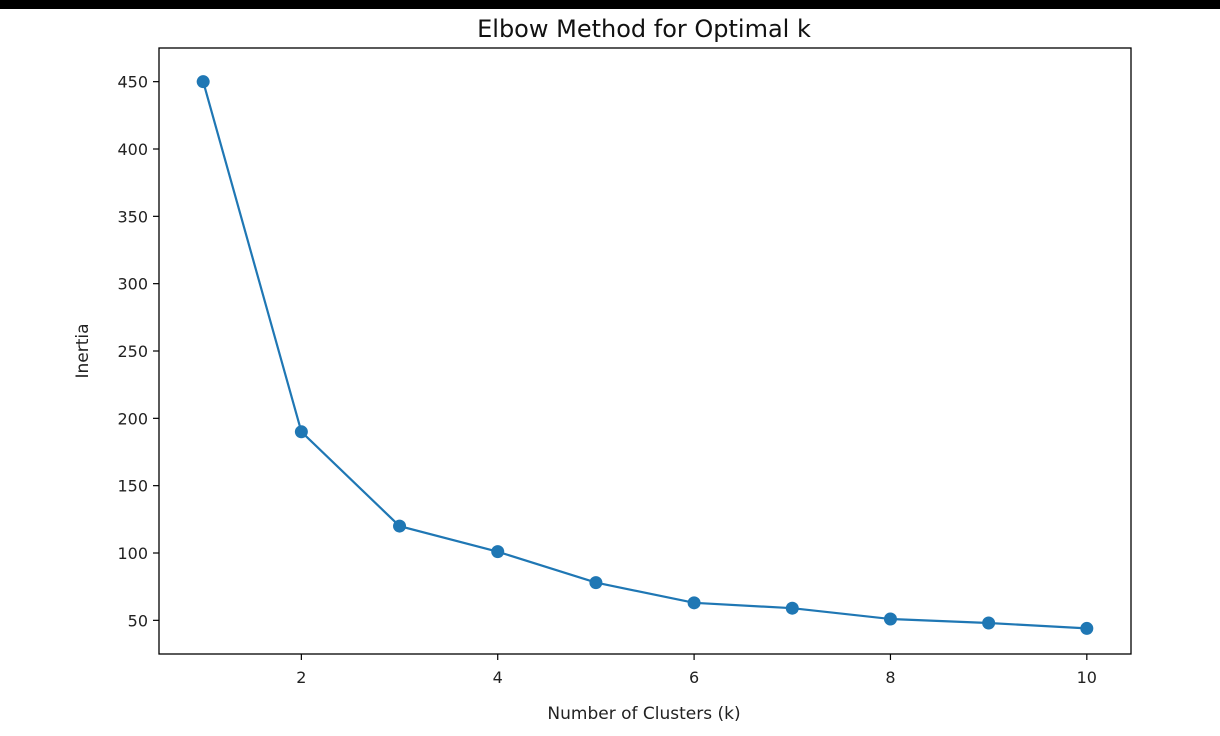  I want to click on y-tick-label: 450, so click(132, 82).